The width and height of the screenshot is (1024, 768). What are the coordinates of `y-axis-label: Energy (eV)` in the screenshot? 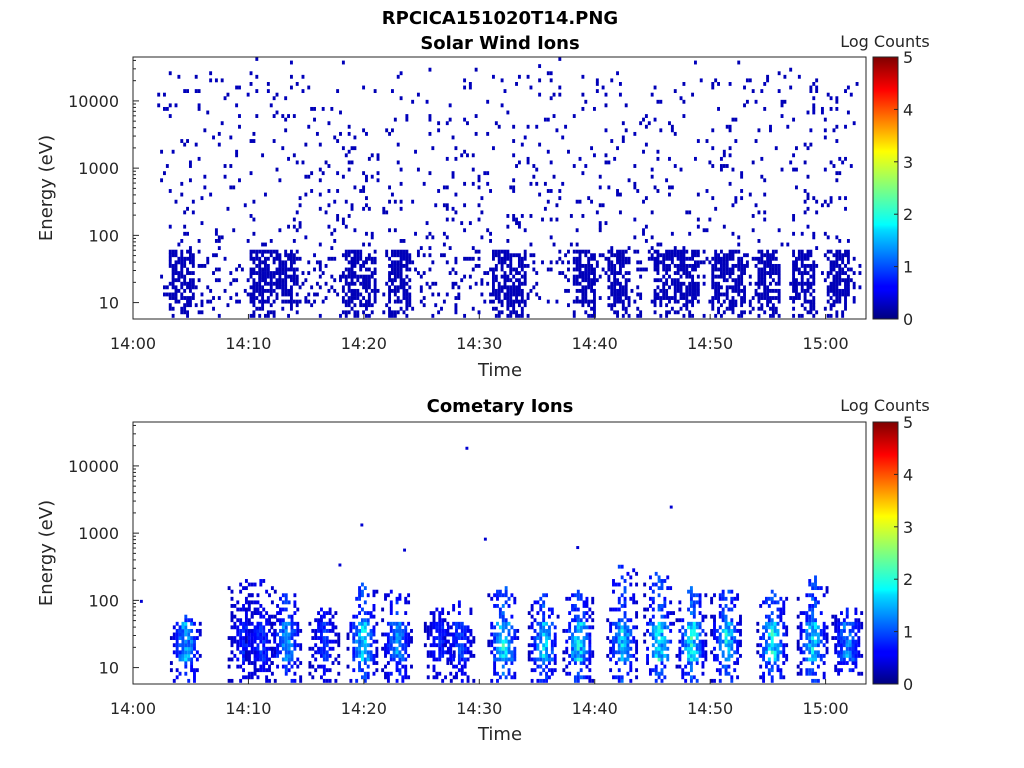 It's located at (46, 553).